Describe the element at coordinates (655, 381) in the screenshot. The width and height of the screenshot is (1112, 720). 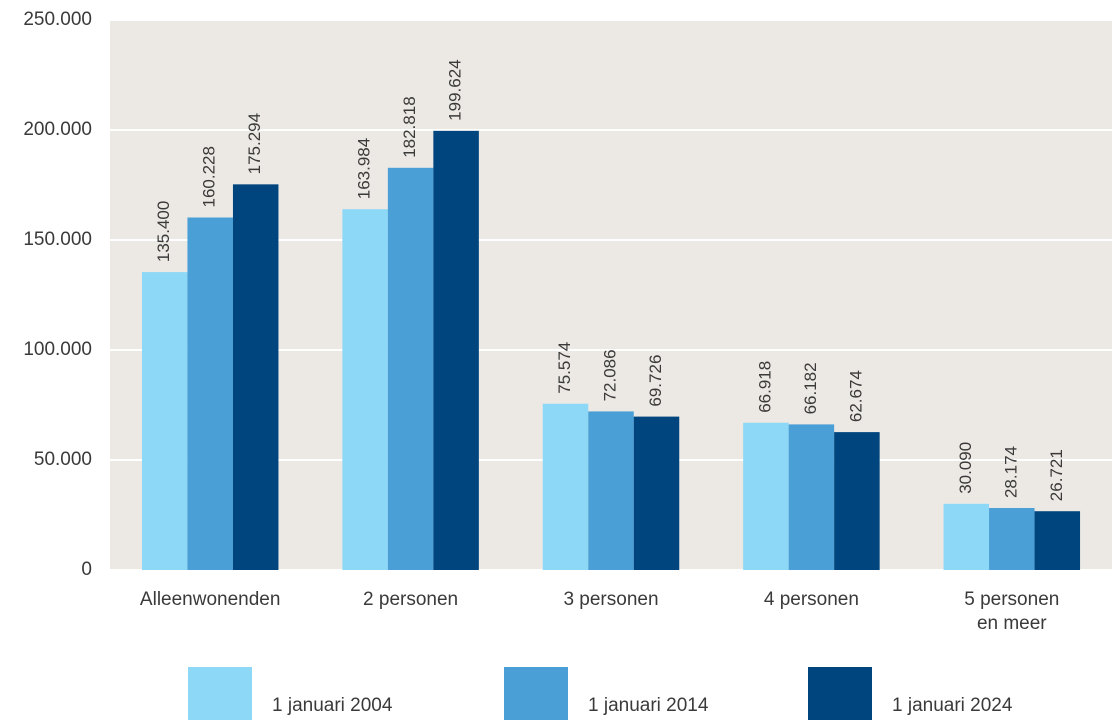
I see `value-label: 69.726` at that location.